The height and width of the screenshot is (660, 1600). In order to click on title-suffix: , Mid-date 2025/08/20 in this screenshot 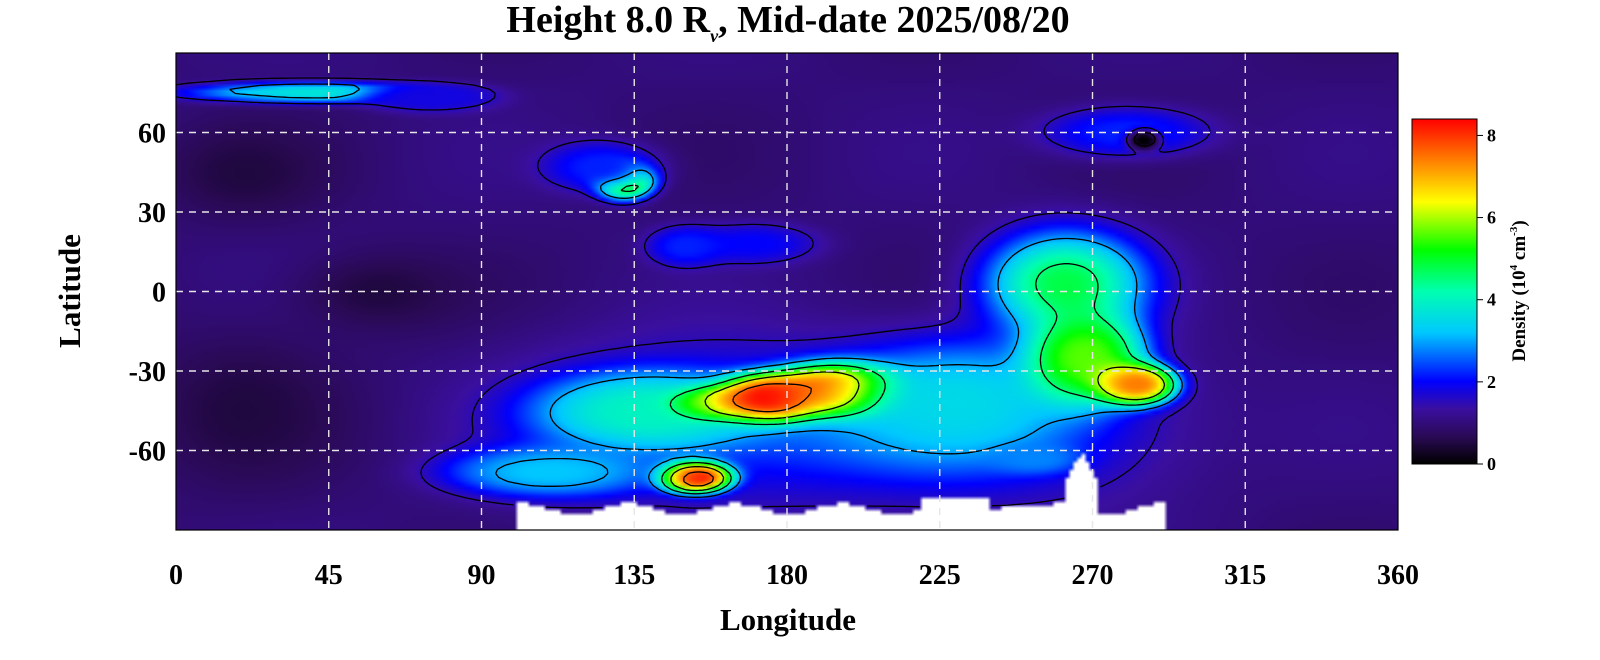, I will do `click(893, 20)`.